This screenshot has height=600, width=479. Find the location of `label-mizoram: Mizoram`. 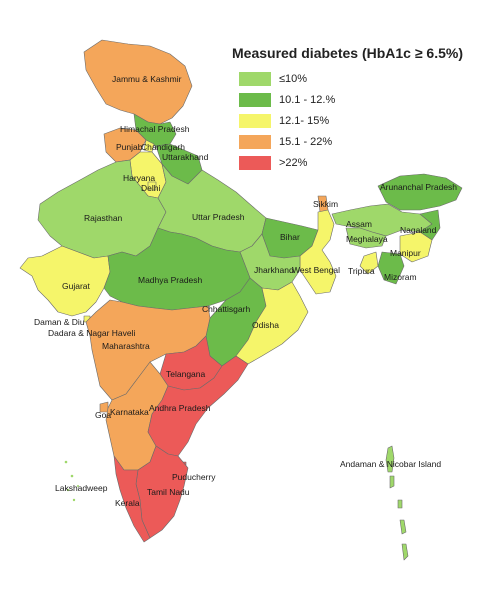

label-mizoram: Mizoram is located at coordinates (400, 277).